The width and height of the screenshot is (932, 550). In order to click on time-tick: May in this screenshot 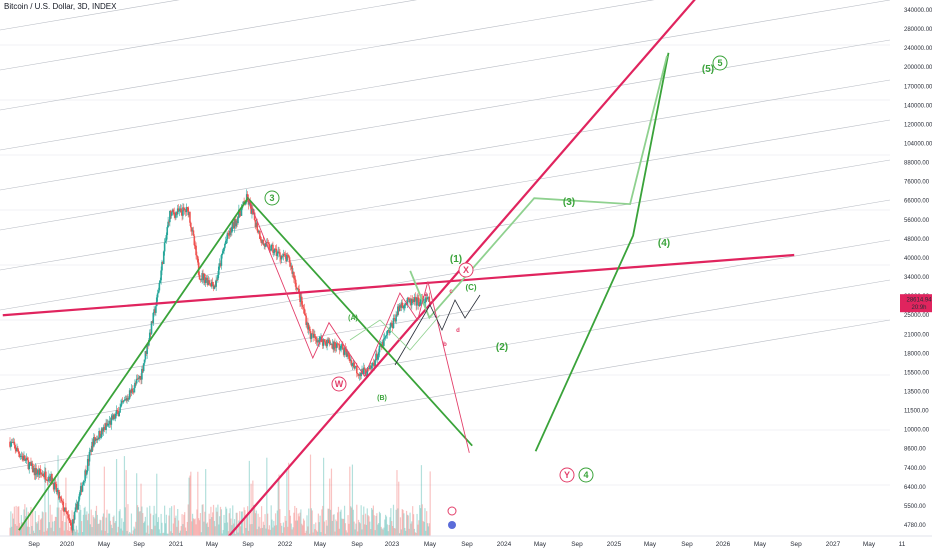, I will do `click(869, 544)`.